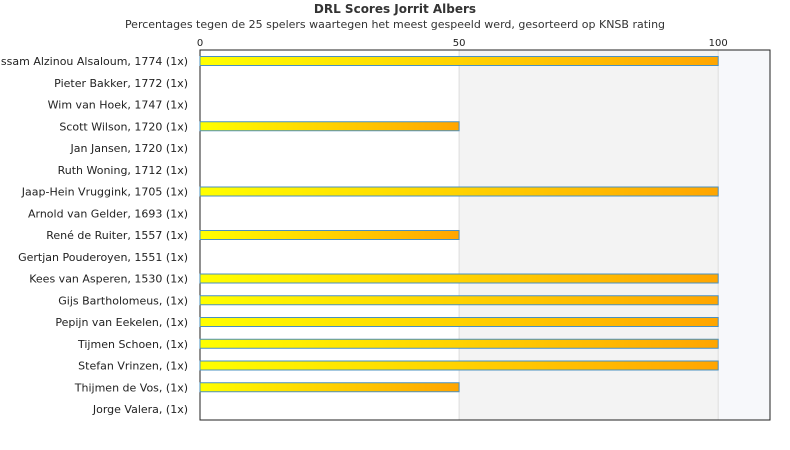 The height and width of the screenshot is (450, 790). I want to click on category-label: Jorge Valera, (1x), so click(140, 409).